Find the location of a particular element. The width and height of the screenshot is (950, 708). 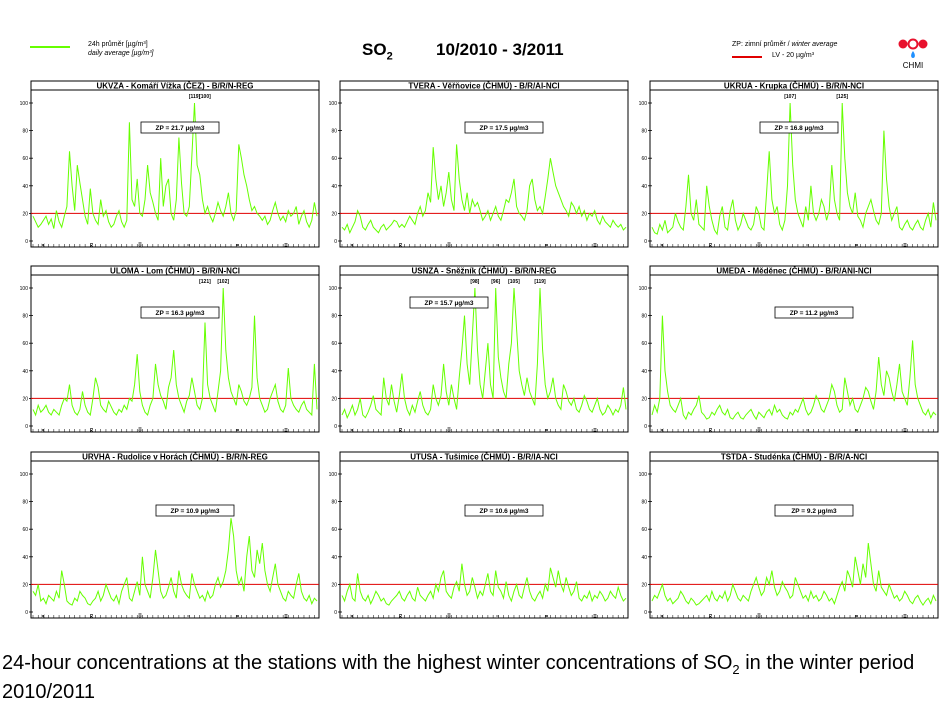

logo-text: CHMI is located at coordinates (913, 65).